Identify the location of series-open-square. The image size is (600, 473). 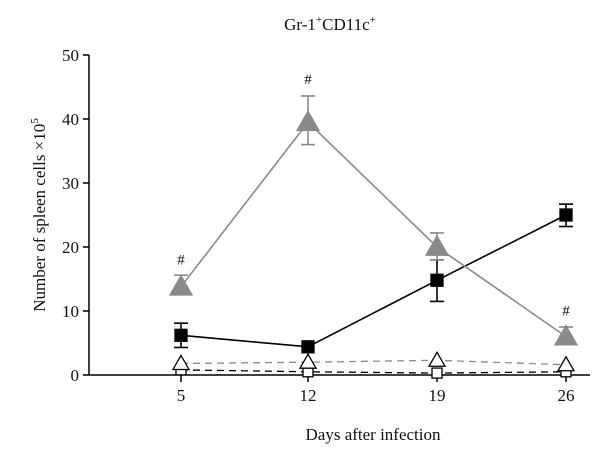
(373, 371).